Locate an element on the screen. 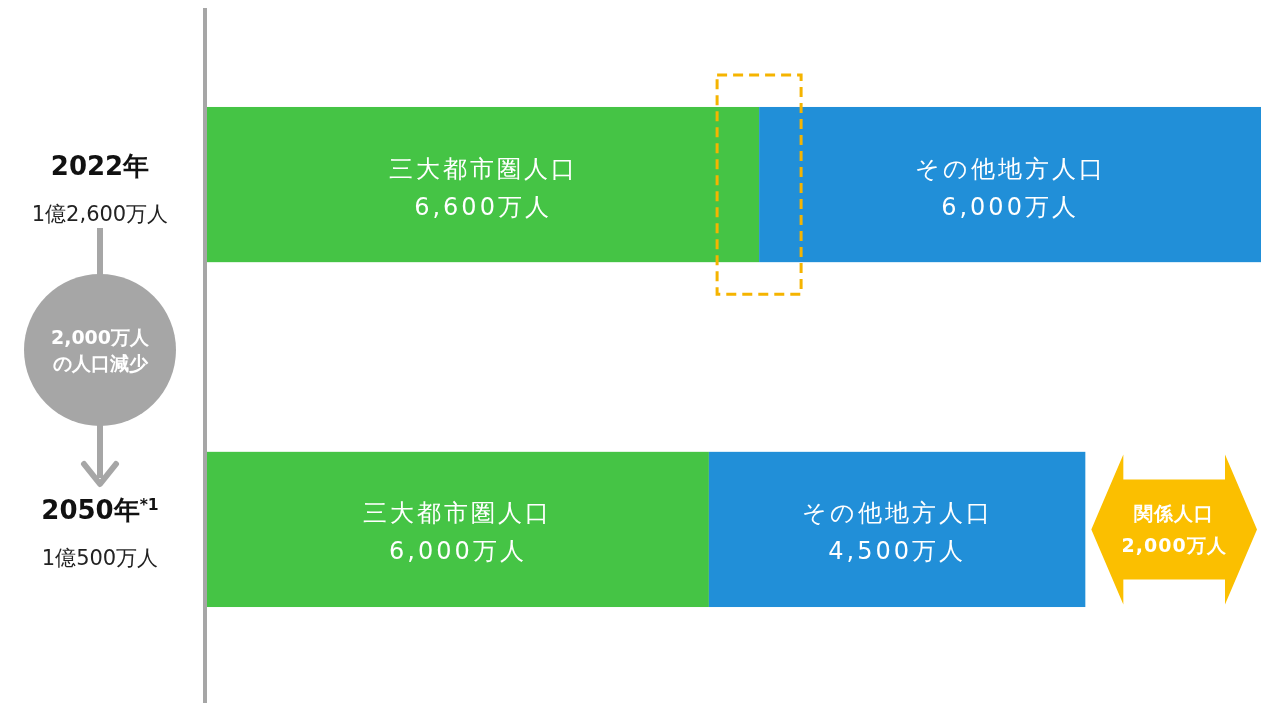 Image resolution: width=1261 pixels, height=703 pixels. data-label: 6,600万人 is located at coordinates (483, 206).